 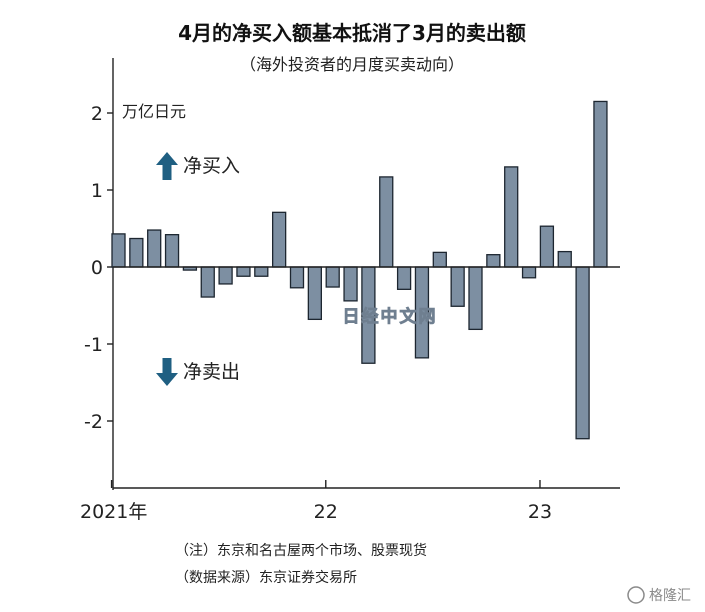 What do you see at coordinates (113, 512) in the screenshot?
I see `x-tick-label: 2021年` at bounding box center [113, 512].